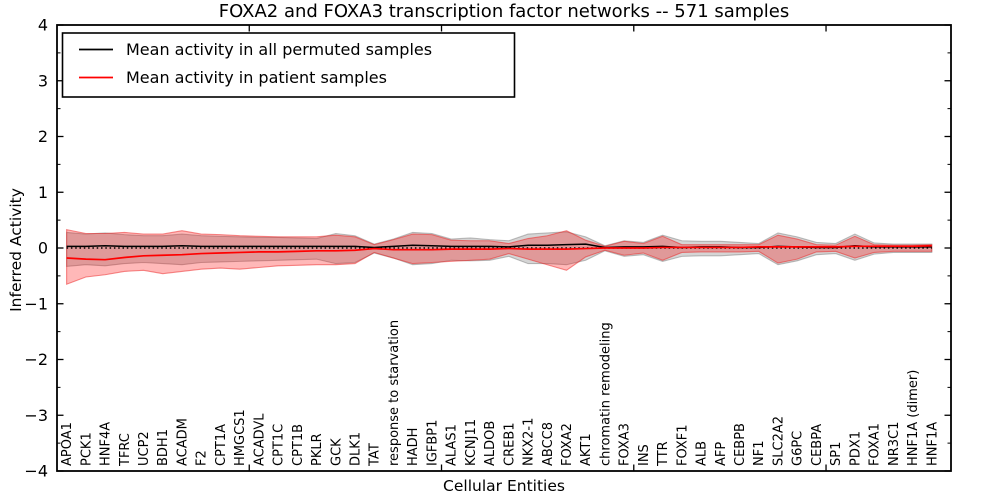 The image size is (1000, 500). What do you see at coordinates (279, 445) in the screenshot?
I see `entity-label: CPT1C` at bounding box center [279, 445].